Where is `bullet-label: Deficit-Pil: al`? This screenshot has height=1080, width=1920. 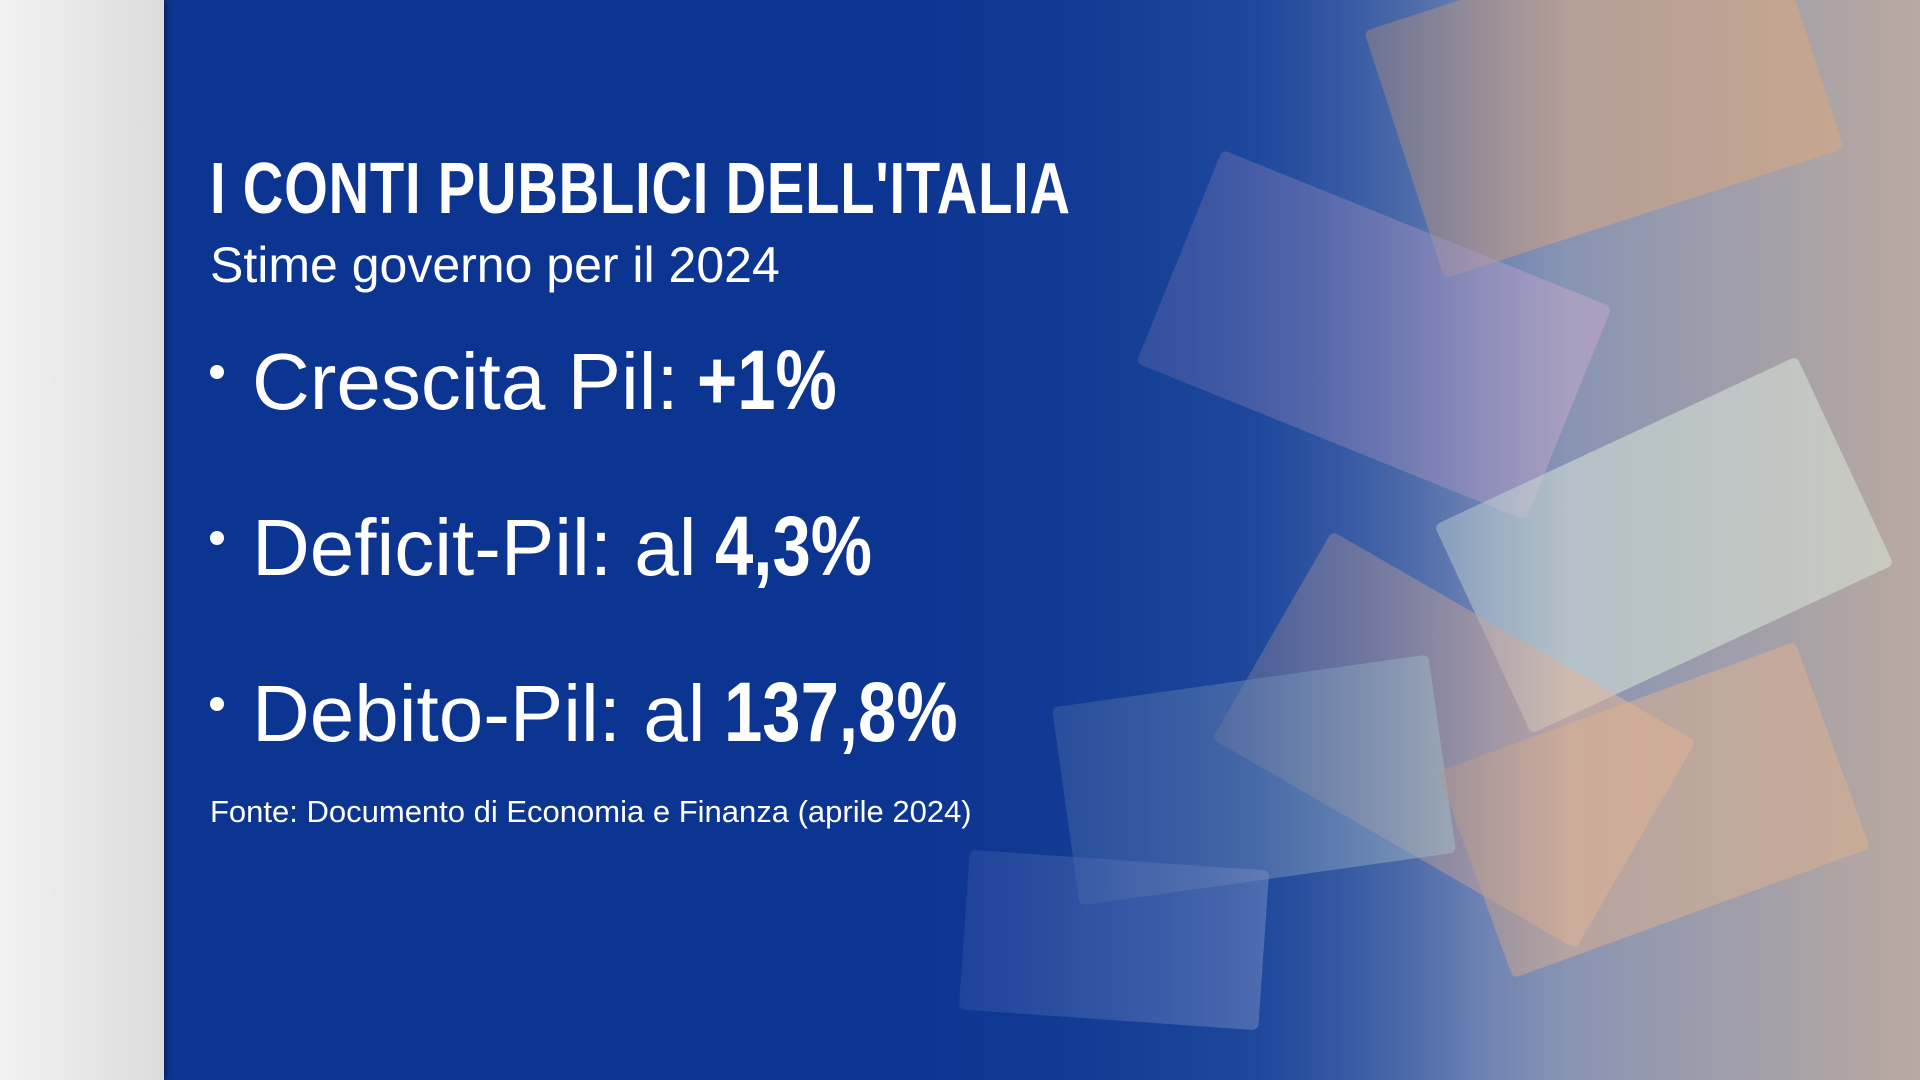 bullet-label: Deficit-Pil: al is located at coordinates (474, 547).